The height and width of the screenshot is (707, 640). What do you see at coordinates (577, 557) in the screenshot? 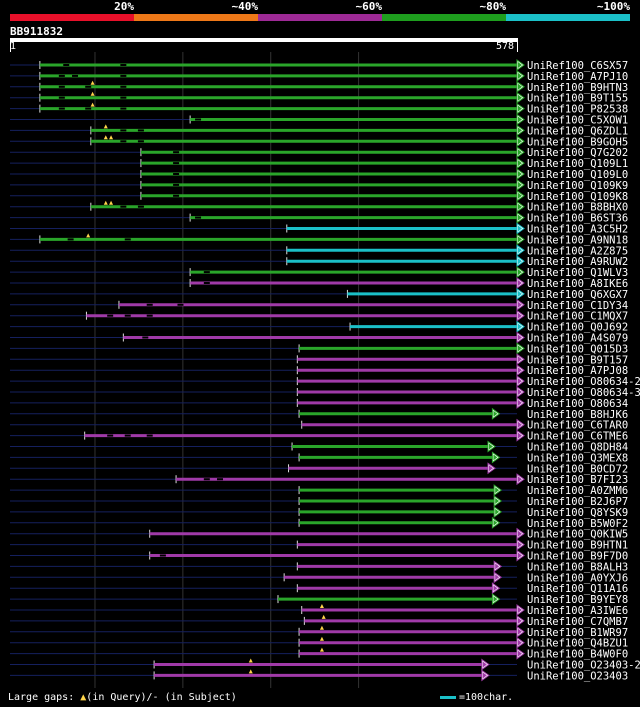
I see `hit-label: UniRef100_B9F7D0` at bounding box center [577, 557].